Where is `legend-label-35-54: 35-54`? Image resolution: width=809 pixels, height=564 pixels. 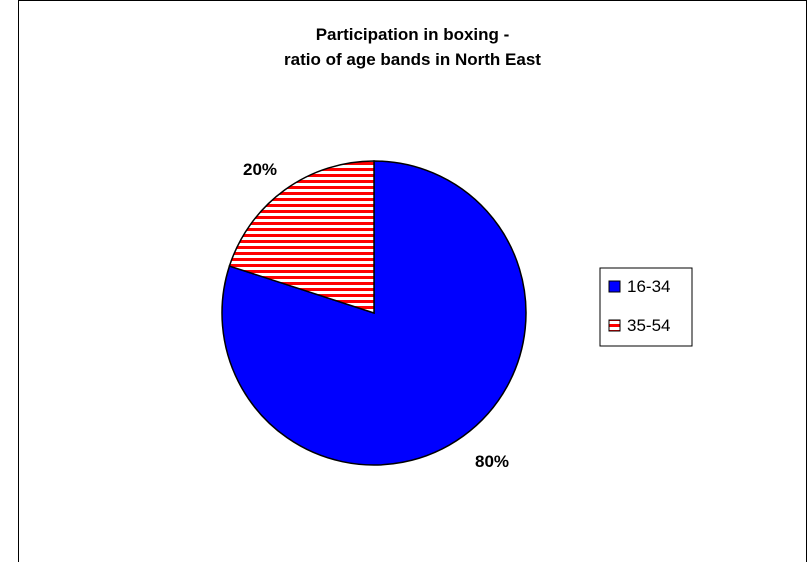 legend-label-35-54: 35-54 is located at coordinates (648, 325).